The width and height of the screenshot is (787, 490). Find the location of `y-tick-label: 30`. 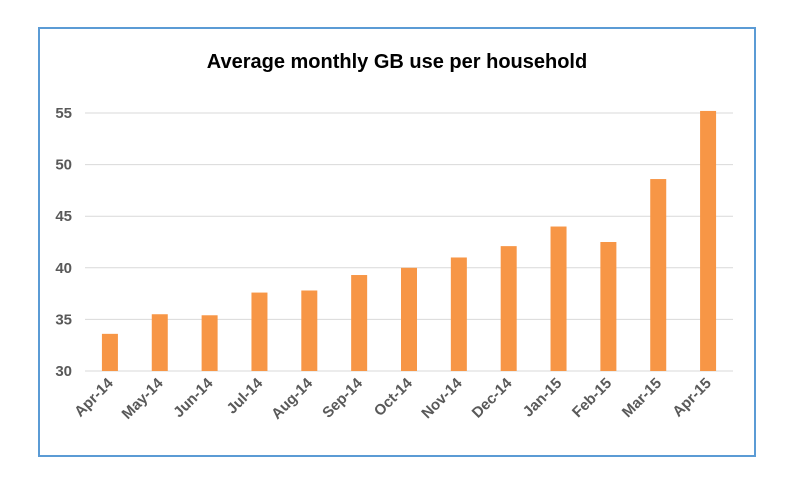

y-tick-label: 30 is located at coordinates (63, 371).